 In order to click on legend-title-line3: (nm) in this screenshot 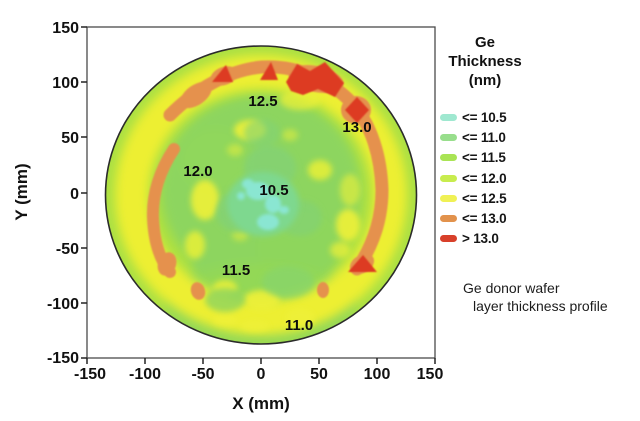, I will do `click(485, 80)`.